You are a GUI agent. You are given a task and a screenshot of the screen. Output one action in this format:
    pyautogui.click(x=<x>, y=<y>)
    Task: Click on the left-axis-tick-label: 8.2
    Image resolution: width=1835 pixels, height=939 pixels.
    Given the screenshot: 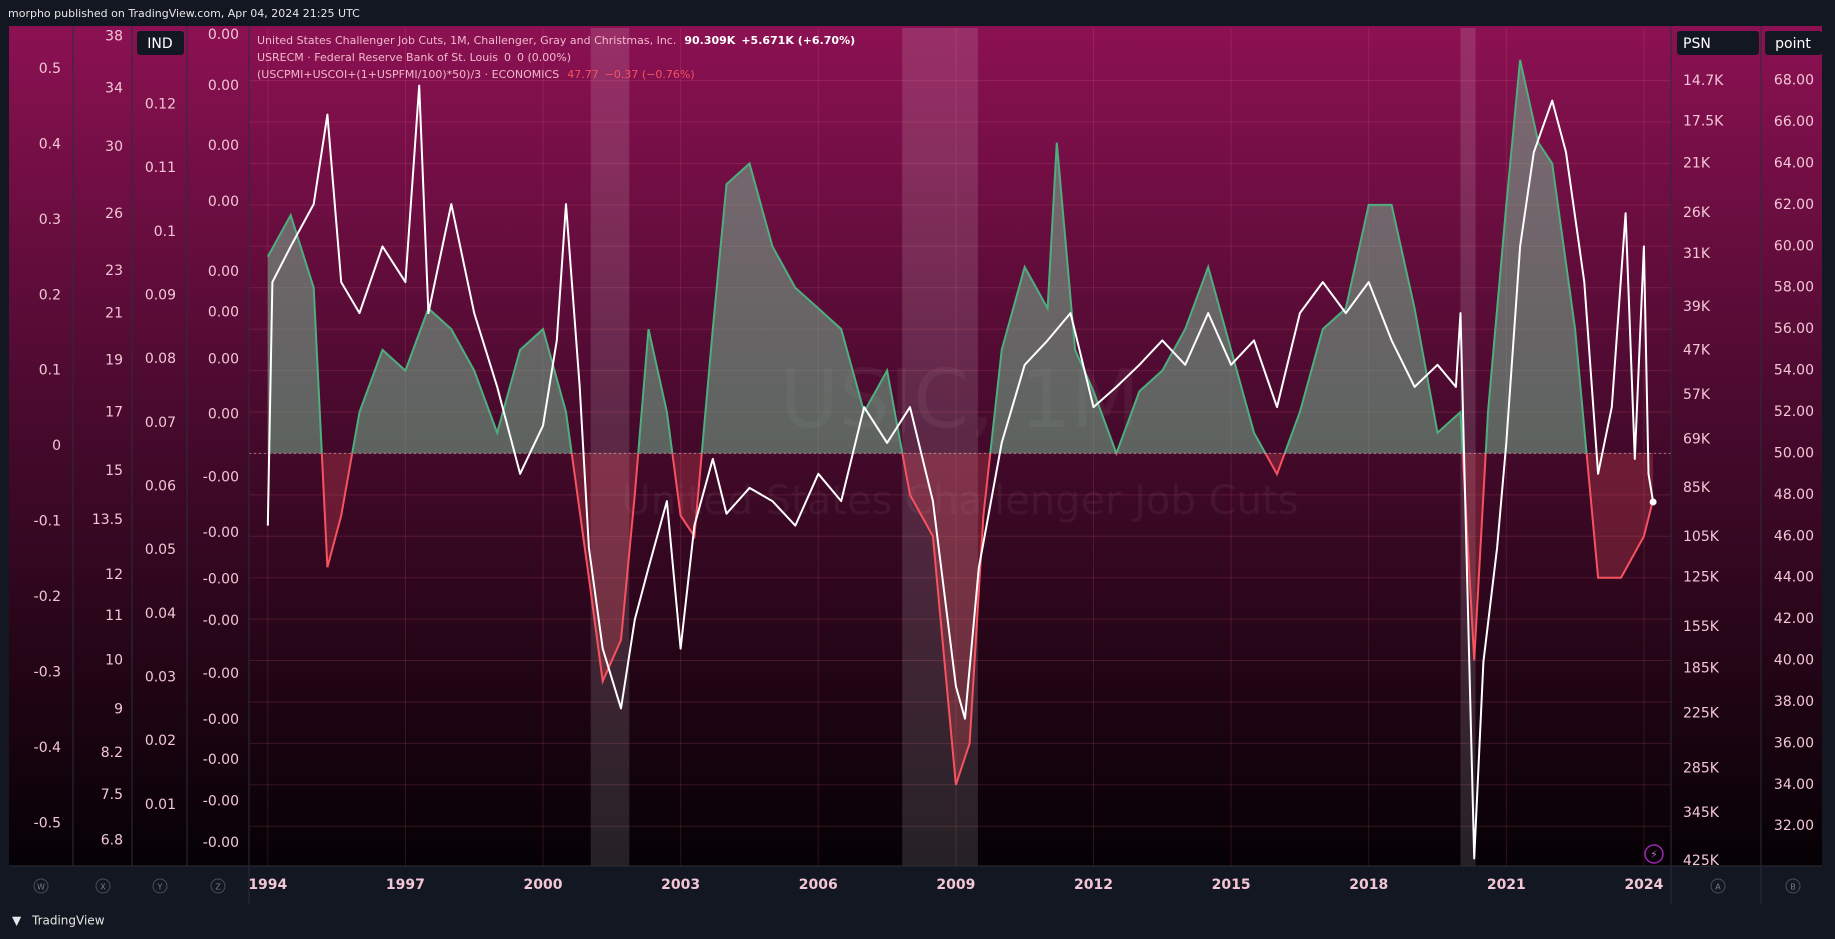 What is the action you would take?
    pyautogui.click(x=112, y=753)
    